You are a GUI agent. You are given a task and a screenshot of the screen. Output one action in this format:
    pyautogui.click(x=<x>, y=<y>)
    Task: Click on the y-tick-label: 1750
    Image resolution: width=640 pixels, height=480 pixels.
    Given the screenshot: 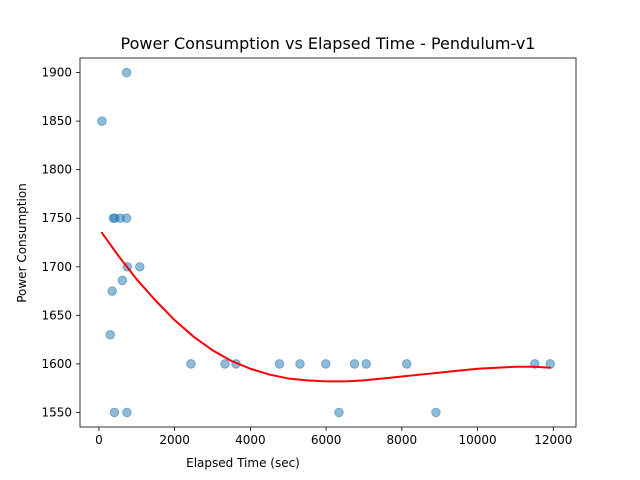 What is the action you would take?
    pyautogui.click(x=56, y=218)
    